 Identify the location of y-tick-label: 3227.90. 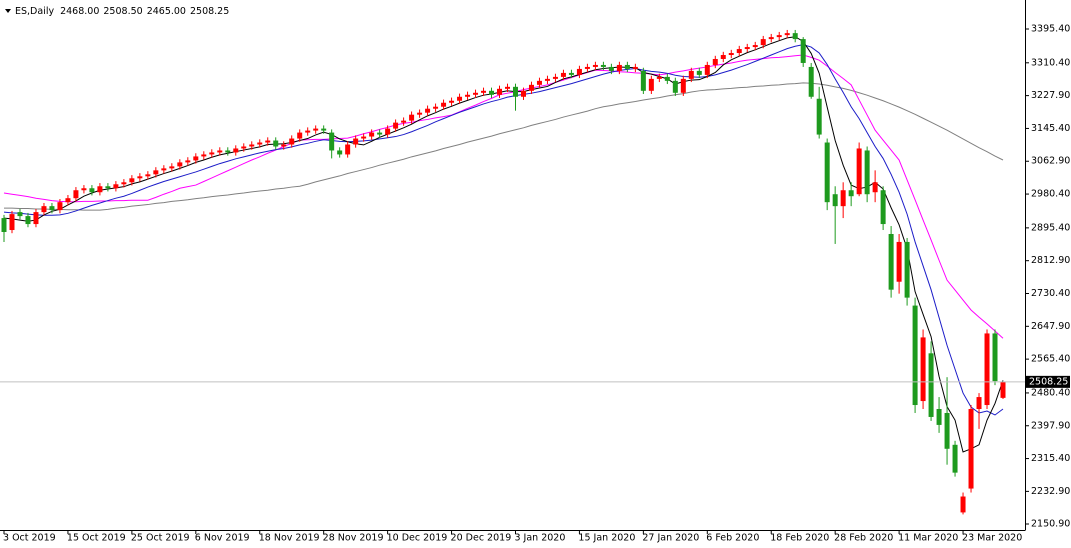
(1050, 95).